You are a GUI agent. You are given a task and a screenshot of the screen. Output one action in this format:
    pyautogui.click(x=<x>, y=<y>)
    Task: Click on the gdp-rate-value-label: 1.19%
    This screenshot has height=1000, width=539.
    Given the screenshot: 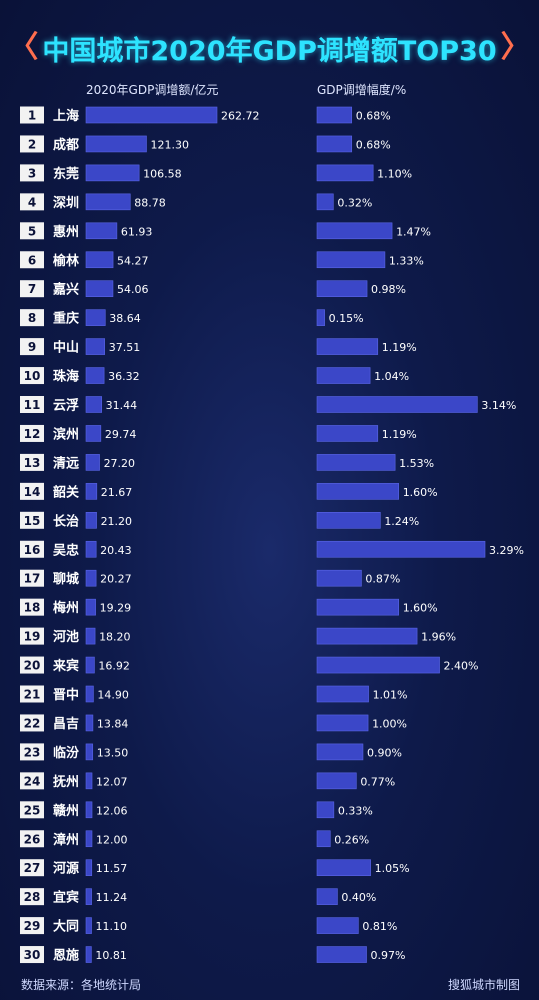 What is the action you would take?
    pyautogui.click(x=399, y=347)
    